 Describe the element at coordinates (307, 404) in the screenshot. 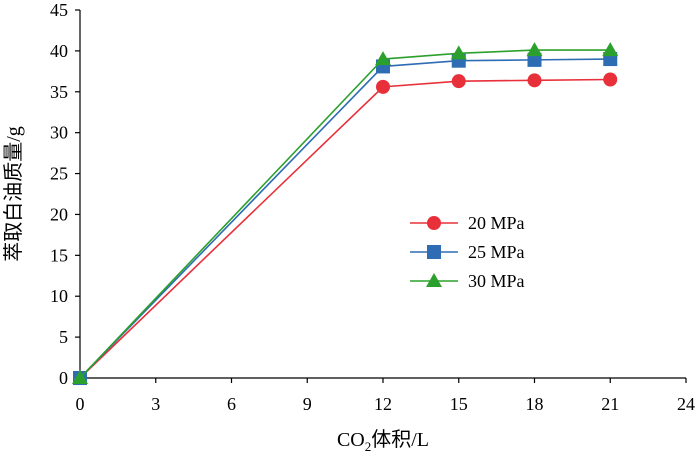

I see `x-tick-label: 9` at that location.